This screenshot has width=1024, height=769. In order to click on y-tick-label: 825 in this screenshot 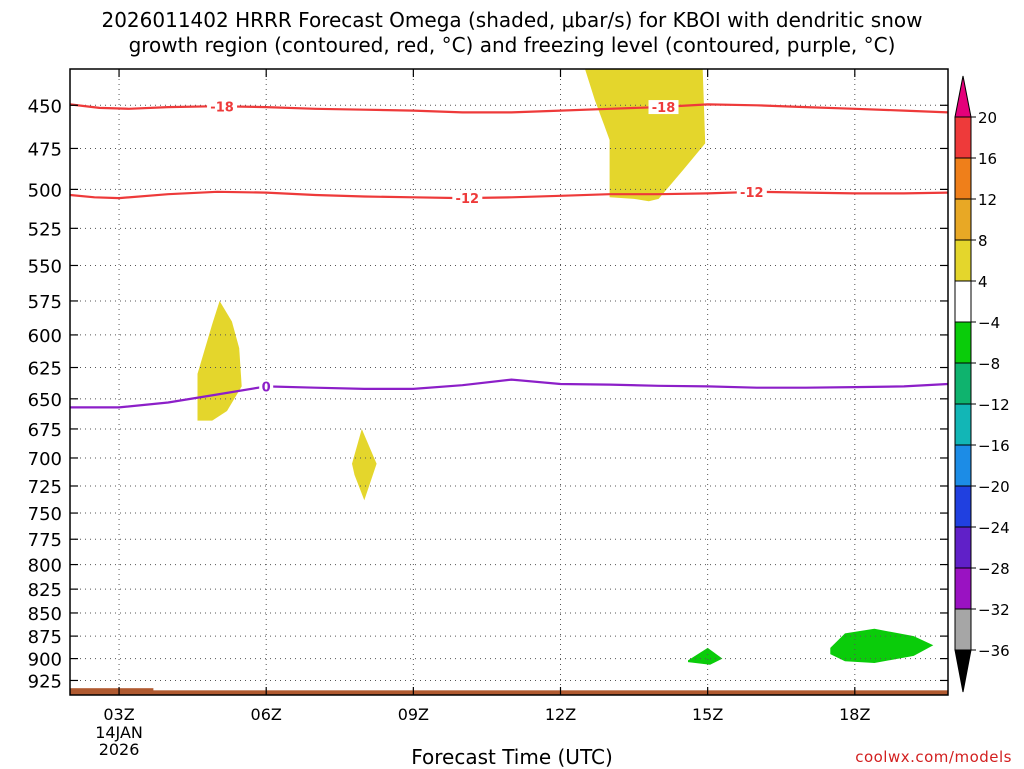, I will do `click(45, 590)`.